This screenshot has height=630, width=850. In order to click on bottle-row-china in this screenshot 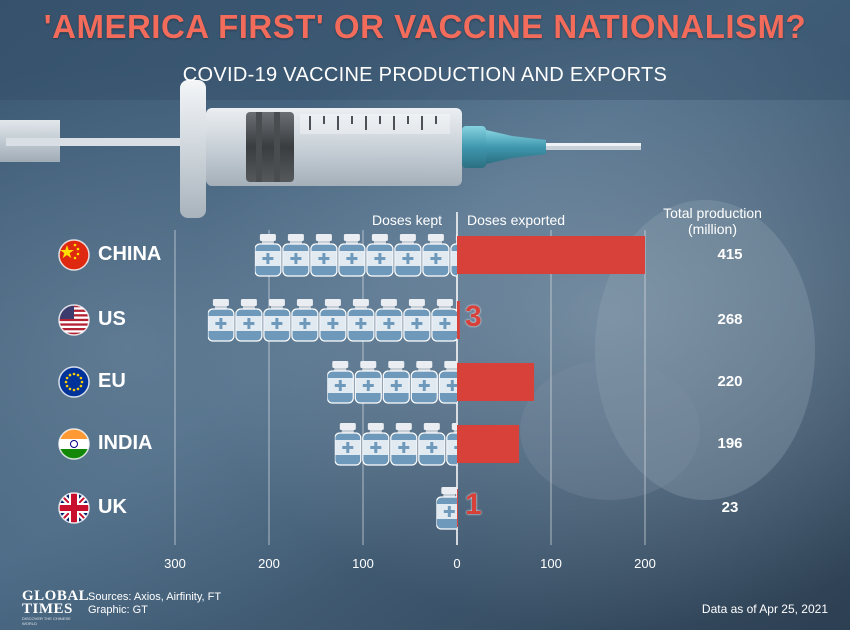, I will do `click(355, 255)`.